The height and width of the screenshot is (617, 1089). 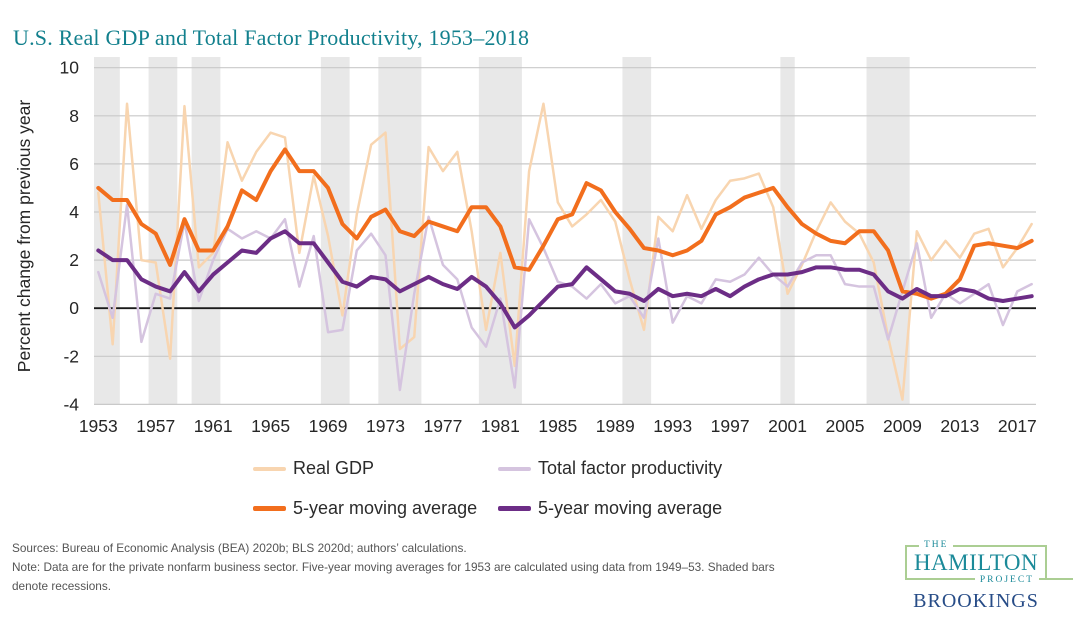 I want to click on legend-item-tfp-moving-average: 5-year moving average, so click(x=610, y=508).